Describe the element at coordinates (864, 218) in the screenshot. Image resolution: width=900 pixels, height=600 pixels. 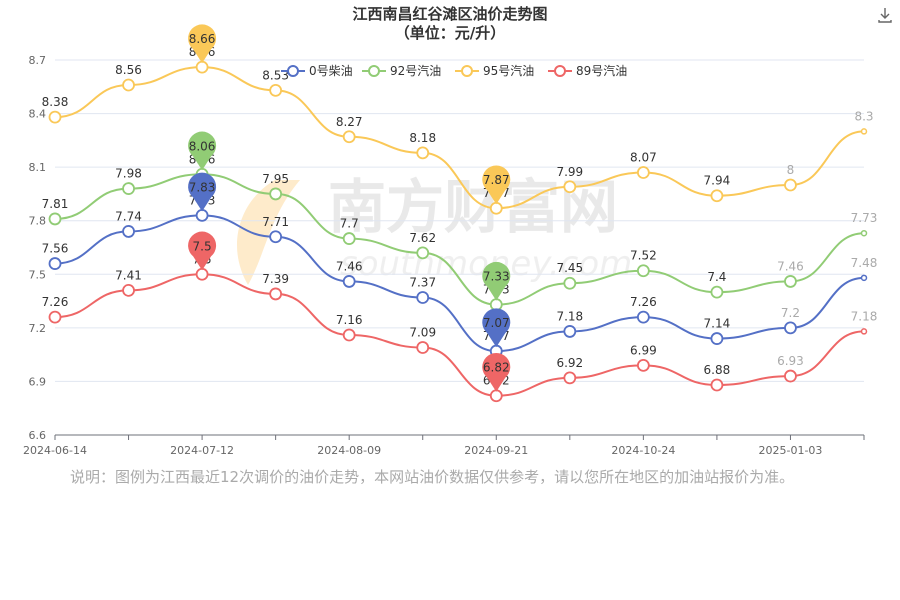
I see `data-label: 7.73` at that location.